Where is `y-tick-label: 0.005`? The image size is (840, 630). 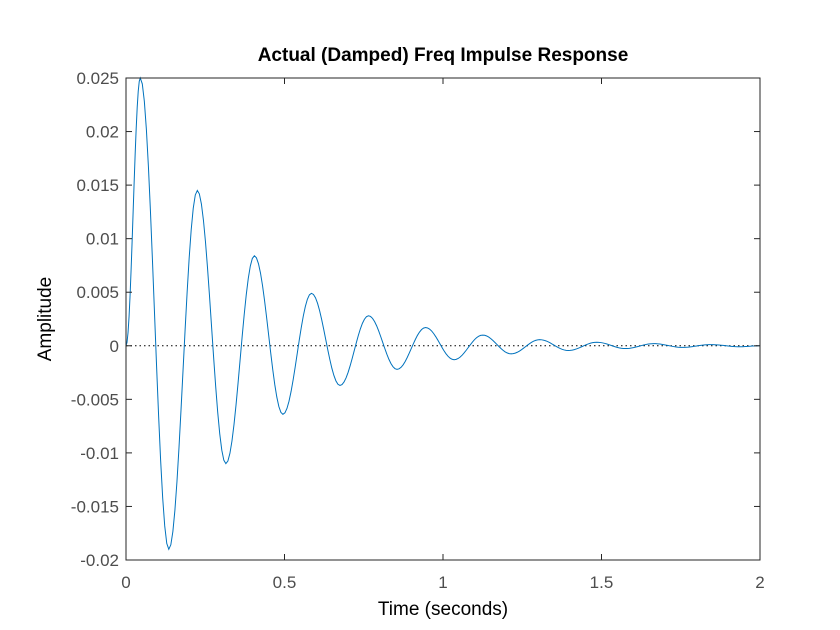 y-tick-label: 0.005 is located at coordinates (97, 292).